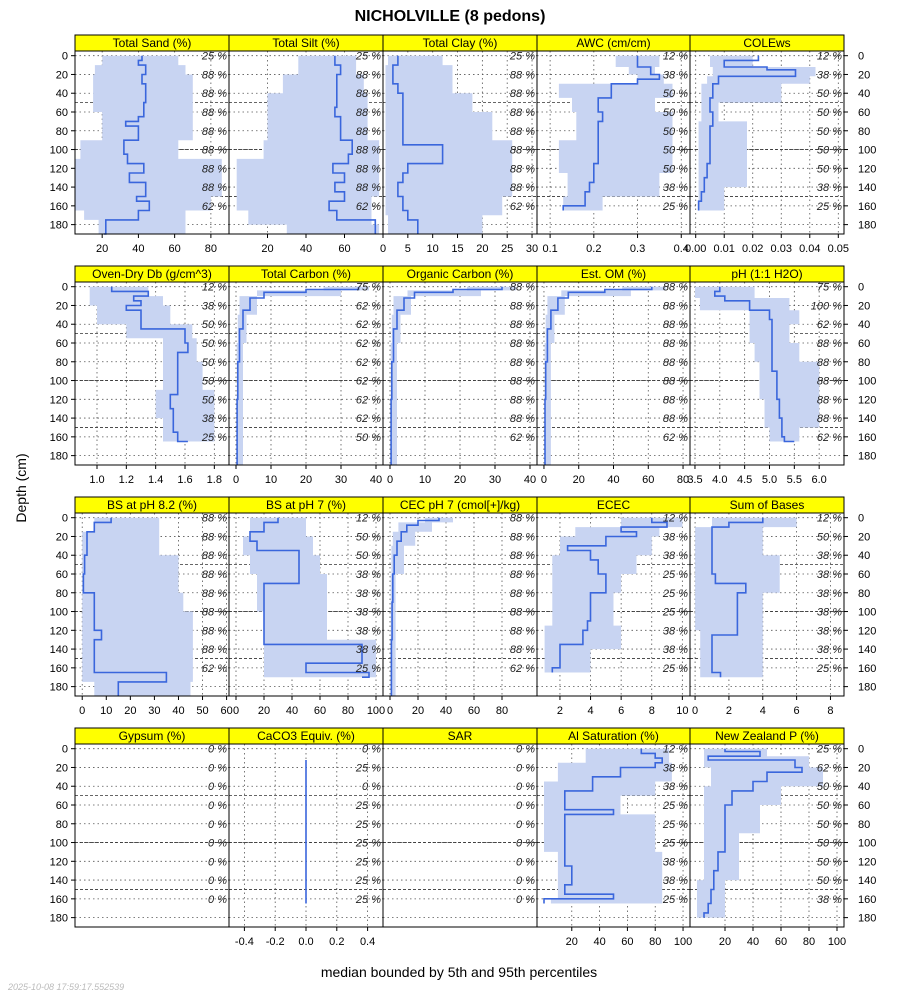 This screenshot has width=900, height=1000. What do you see at coordinates (408, 249) in the screenshot?
I see `x-tick-label: 5` at bounding box center [408, 249].